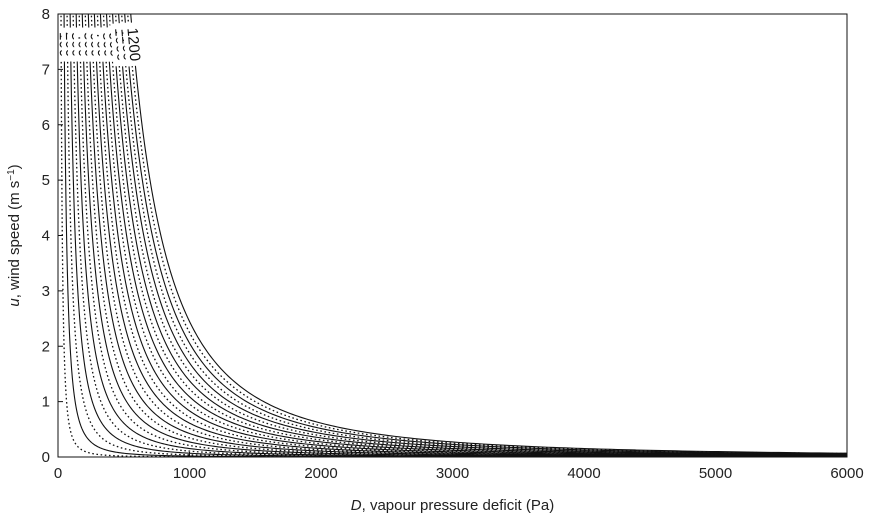  Describe the element at coordinates (46, 402) in the screenshot. I see `y-tick-label: 1` at that location.